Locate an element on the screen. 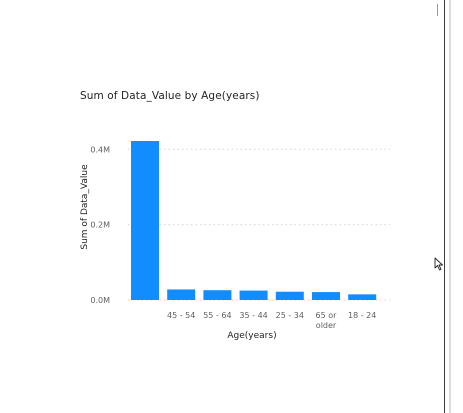  pane-scrollbar is located at coordinates (450, 206).